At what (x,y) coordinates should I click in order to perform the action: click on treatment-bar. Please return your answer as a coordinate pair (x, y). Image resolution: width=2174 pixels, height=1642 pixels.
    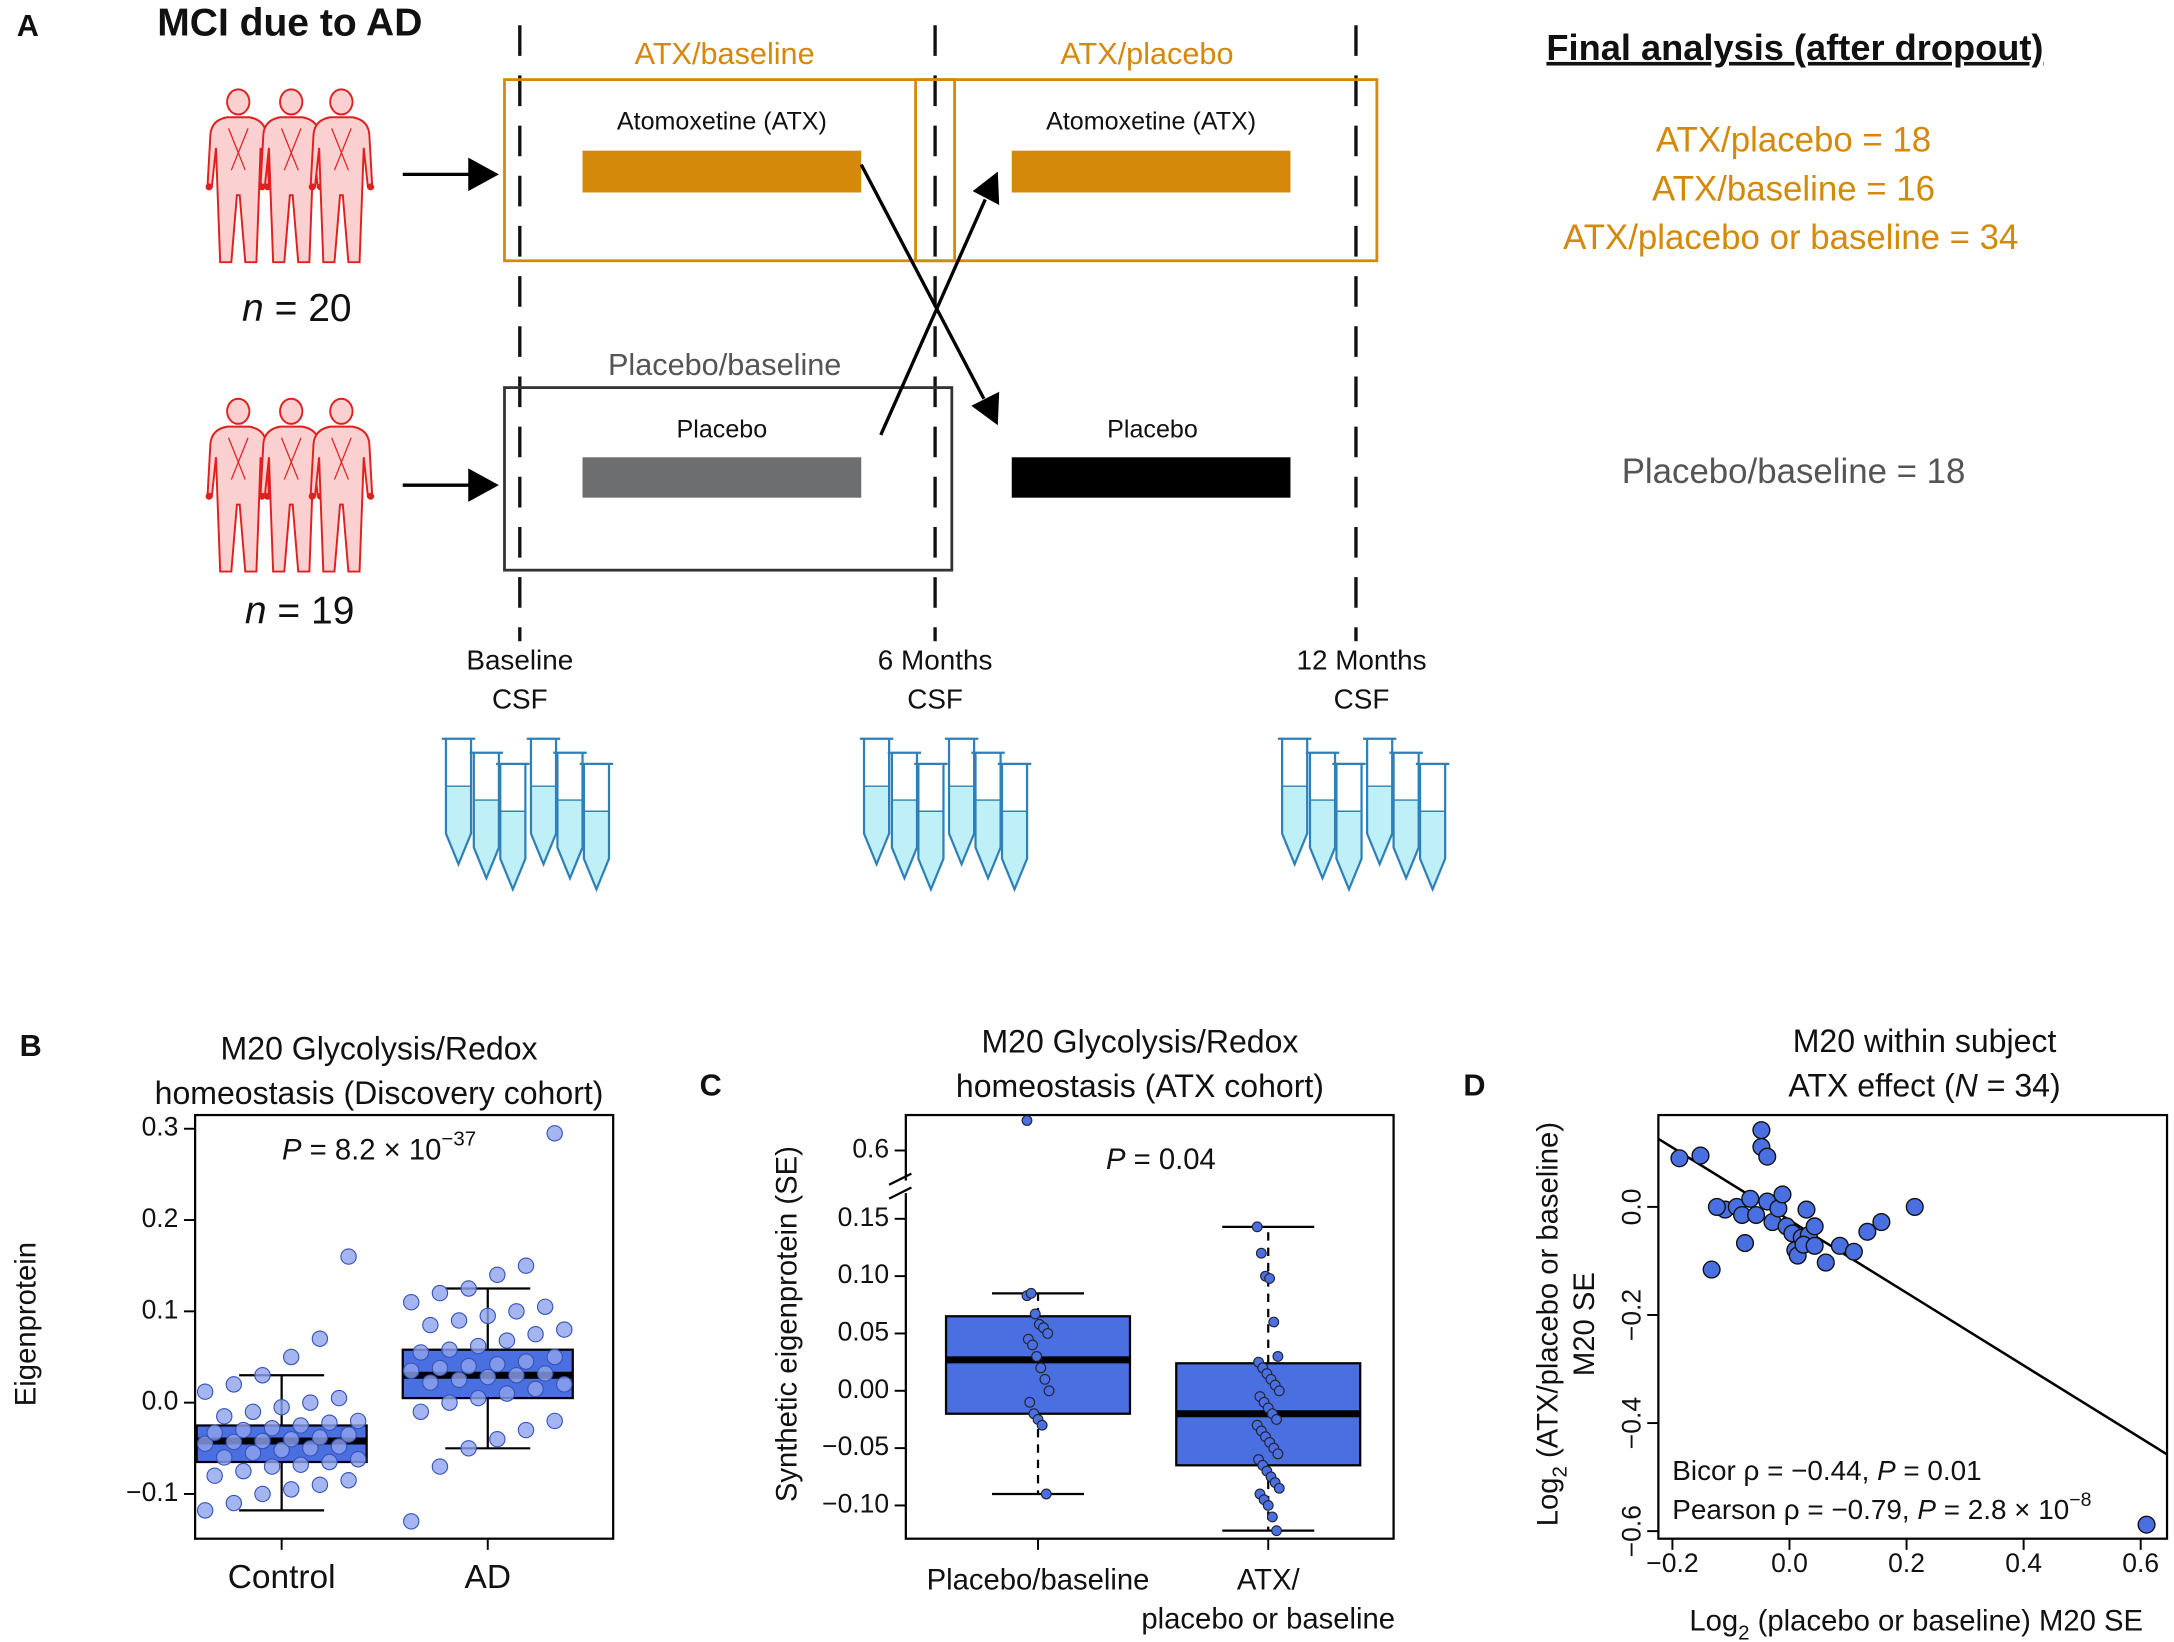
    Looking at the image, I should click on (722, 477).